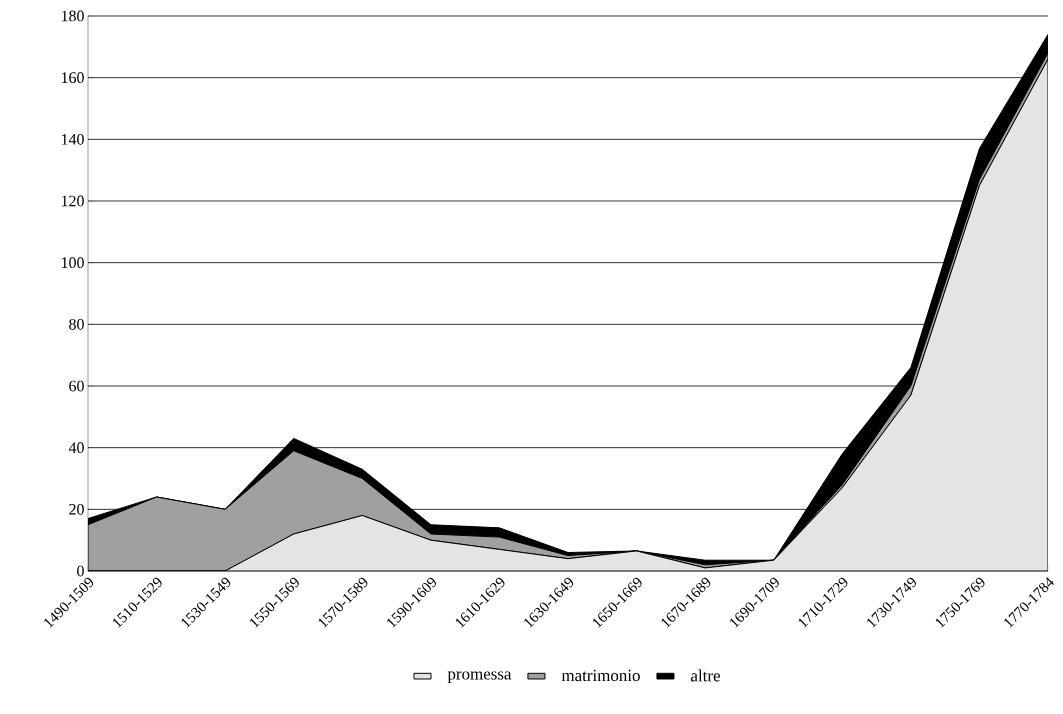 Image resolution: width=1063 pixels, height=714 pixels. I want to click on legend-label: altre, so click(705, 675).